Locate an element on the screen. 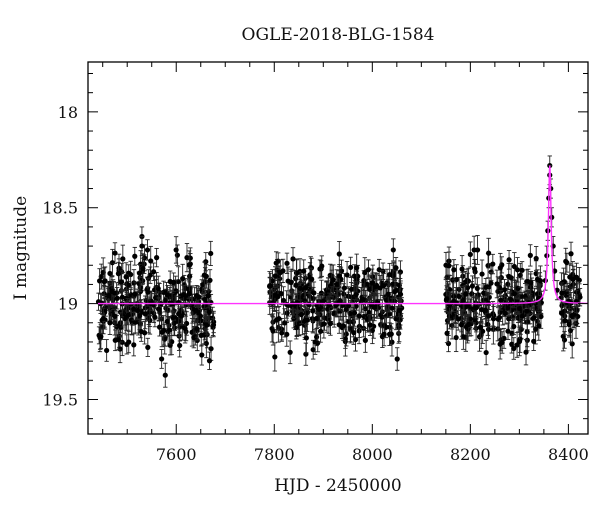 This screenshot has height=512, width=600. x-tick-label: 8400 is located at coordinates (568, 454).